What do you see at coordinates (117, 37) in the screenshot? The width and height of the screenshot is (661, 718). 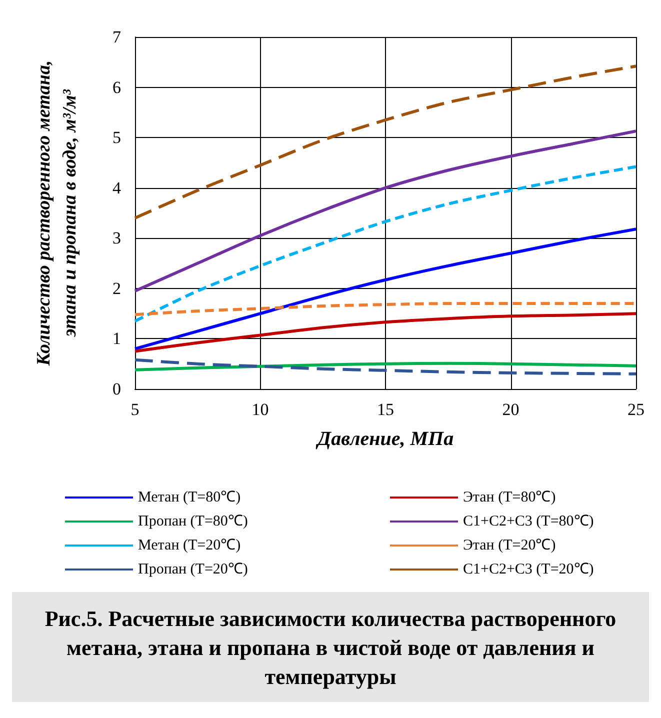 I see `y-tick-label: 7` at bounding box center [117, 37].